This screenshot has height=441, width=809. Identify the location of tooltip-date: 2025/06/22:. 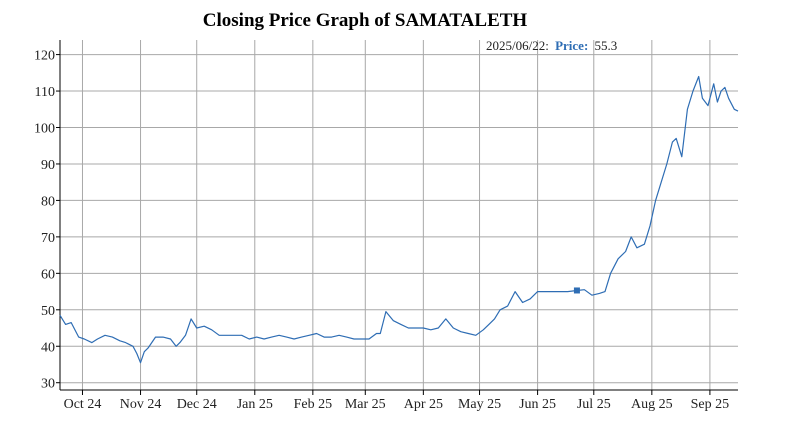
(517, 45).